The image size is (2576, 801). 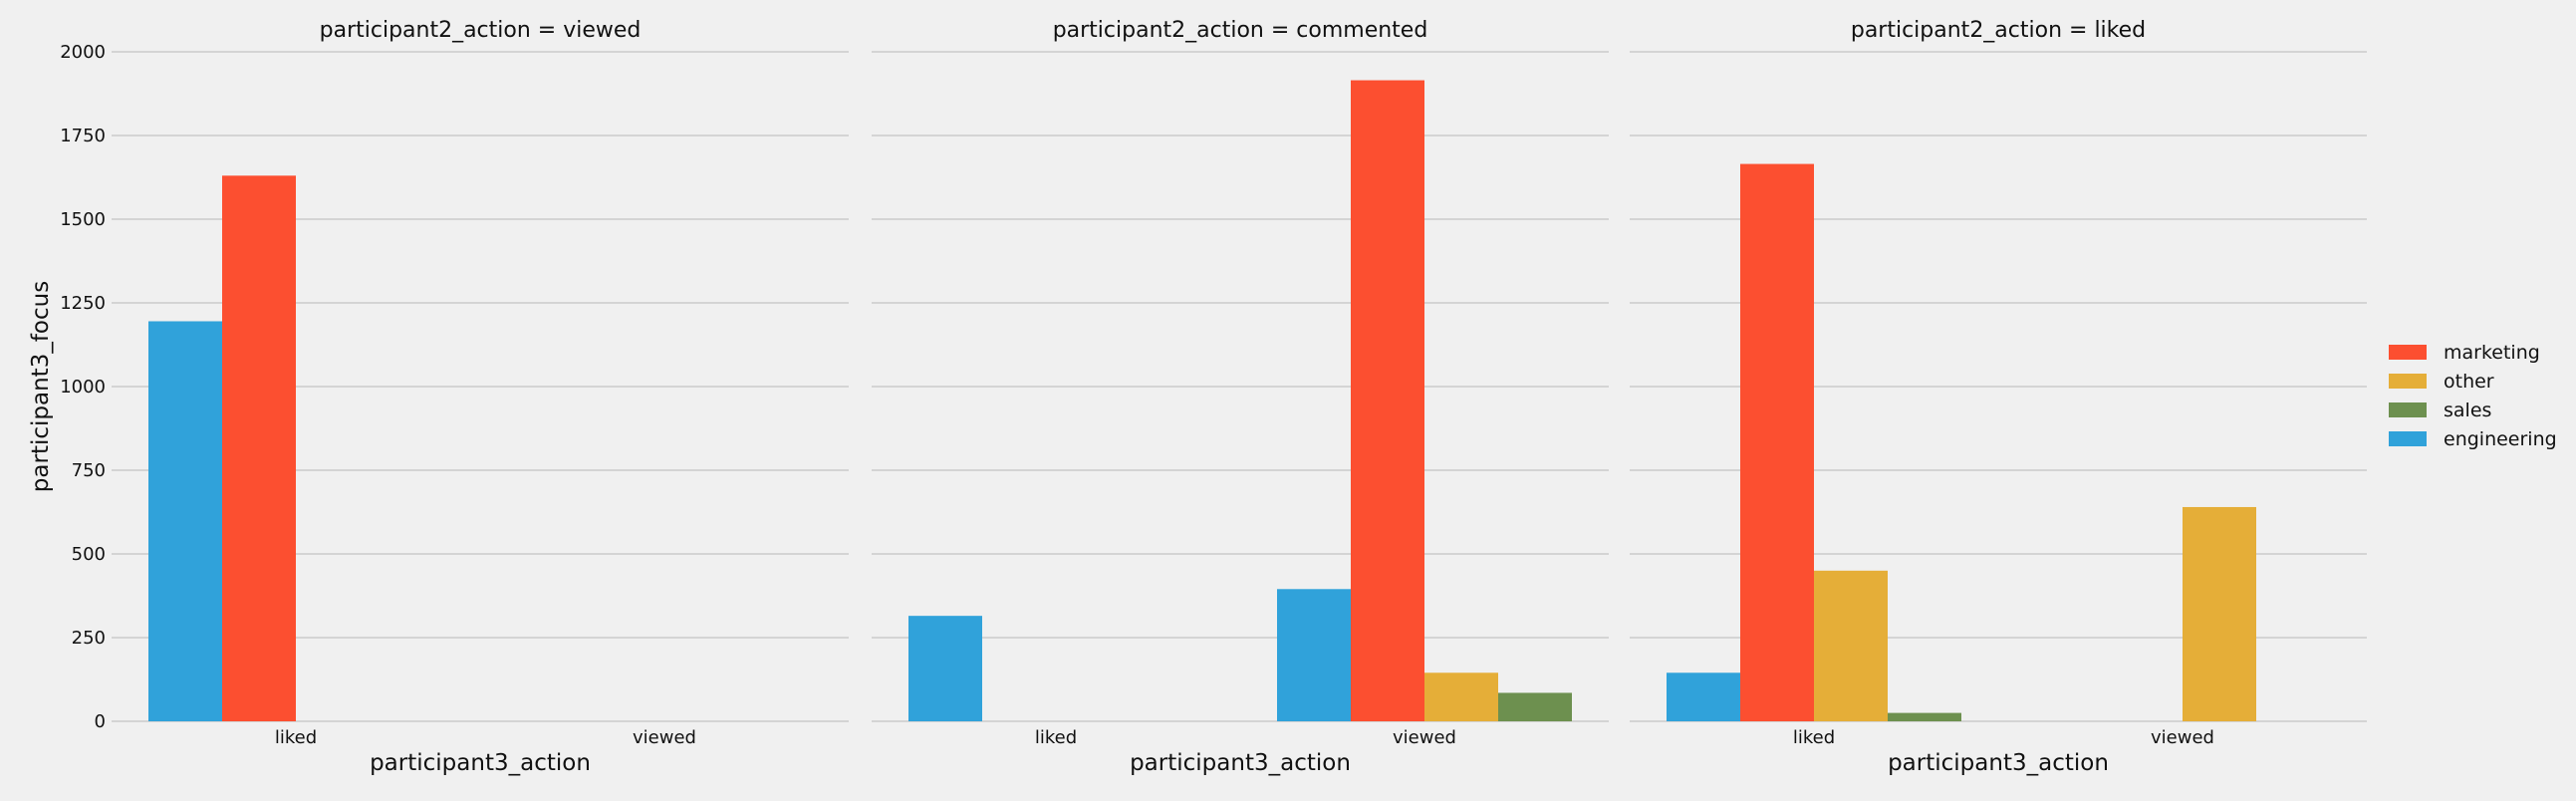 What do you see at coordinates (2408, 409) in the screenshot?
I see `legend-swatch-sales` at bounding box center [2408, 409].